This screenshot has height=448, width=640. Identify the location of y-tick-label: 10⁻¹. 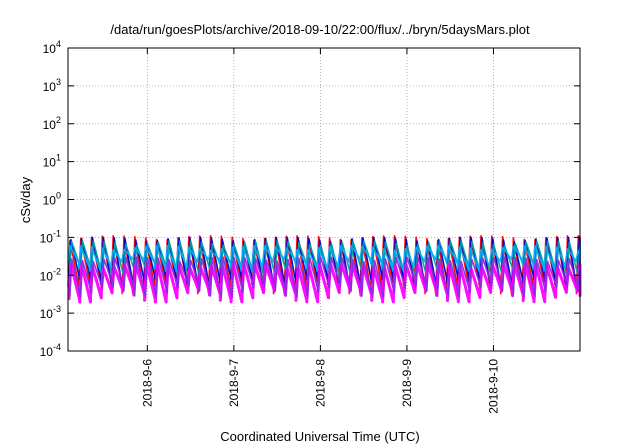
(50, 236).